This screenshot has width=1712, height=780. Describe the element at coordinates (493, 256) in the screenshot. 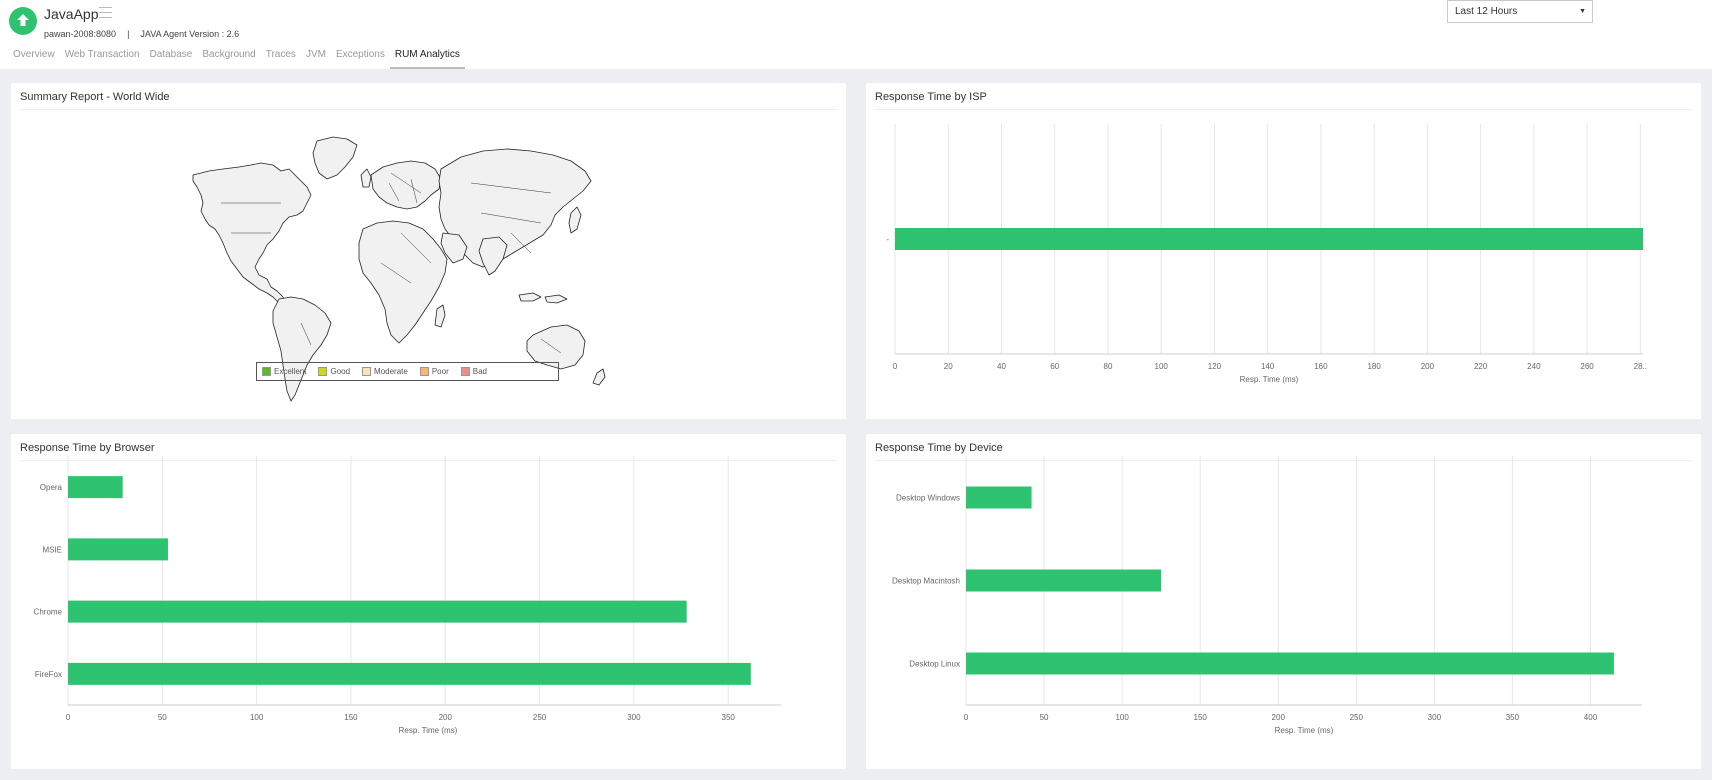

I see `map-region-india` at that location.